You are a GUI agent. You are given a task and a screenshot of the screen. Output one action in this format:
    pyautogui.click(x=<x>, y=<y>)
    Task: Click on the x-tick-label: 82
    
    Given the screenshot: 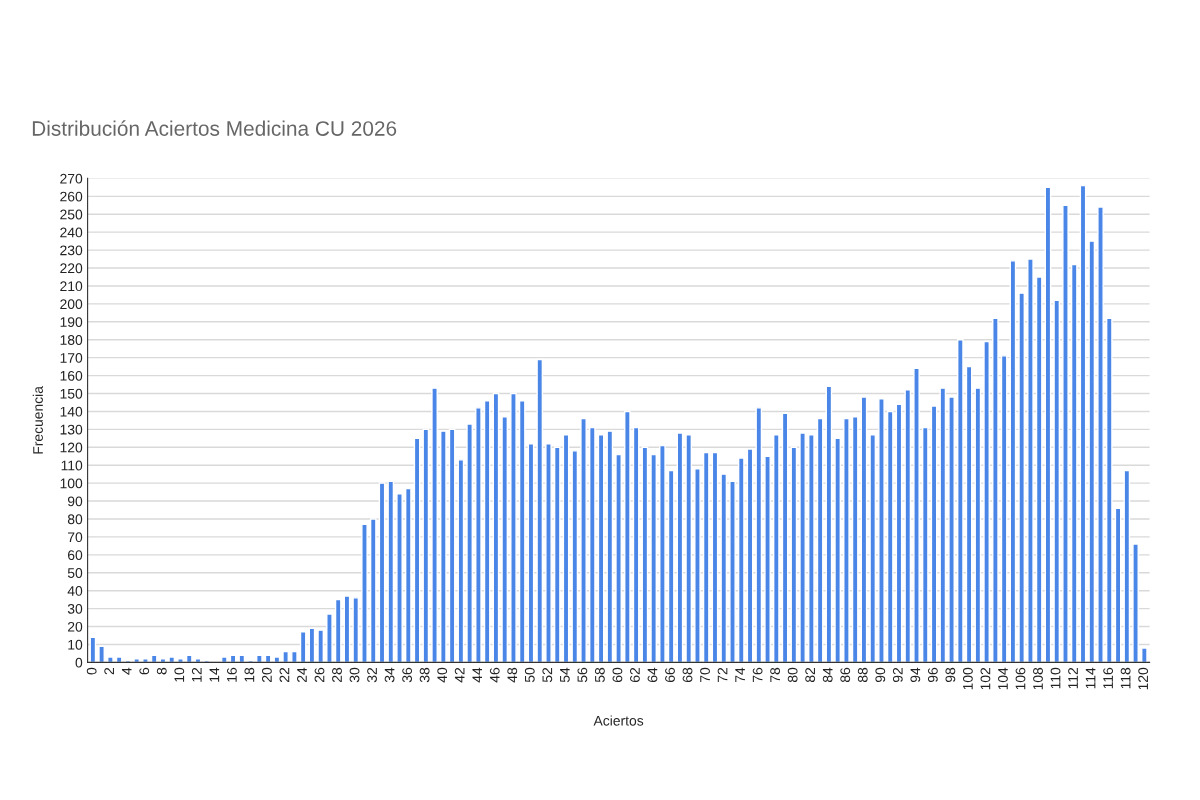 What is the action you would take?
    pyautogui.click(x=810, y=675)
    